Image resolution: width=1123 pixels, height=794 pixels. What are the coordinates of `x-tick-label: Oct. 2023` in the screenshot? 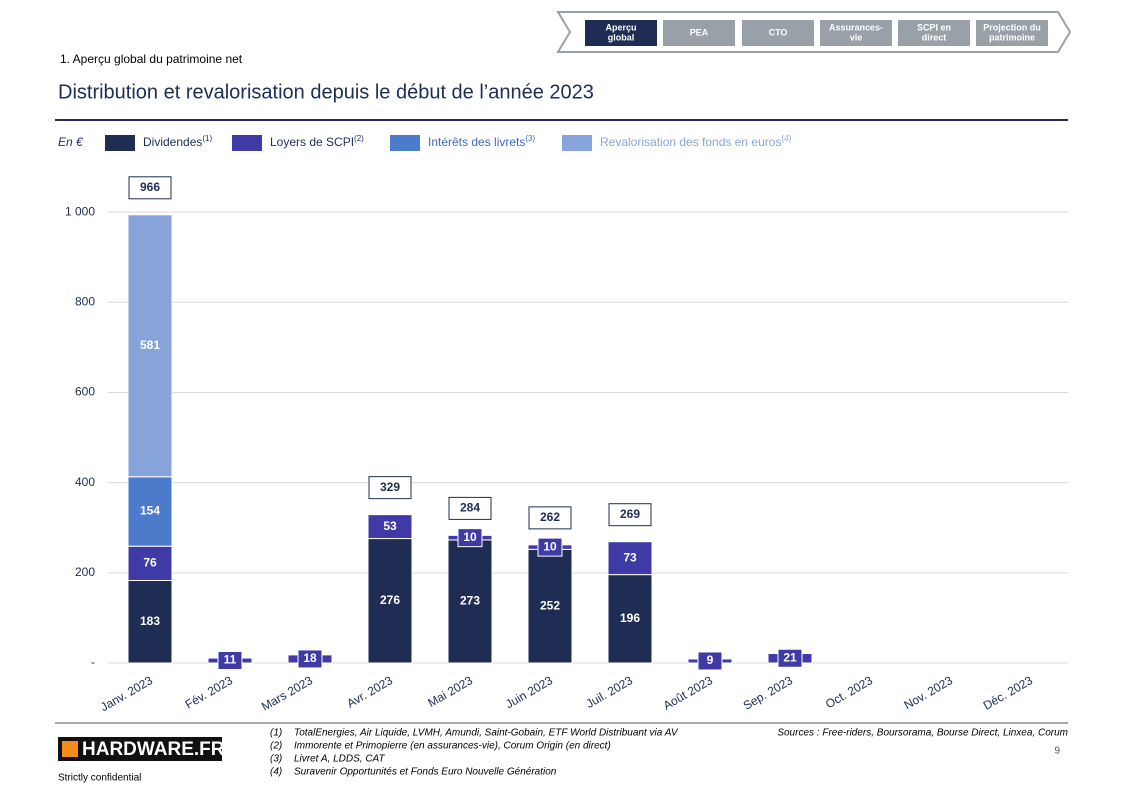 It's located at (849, 692).